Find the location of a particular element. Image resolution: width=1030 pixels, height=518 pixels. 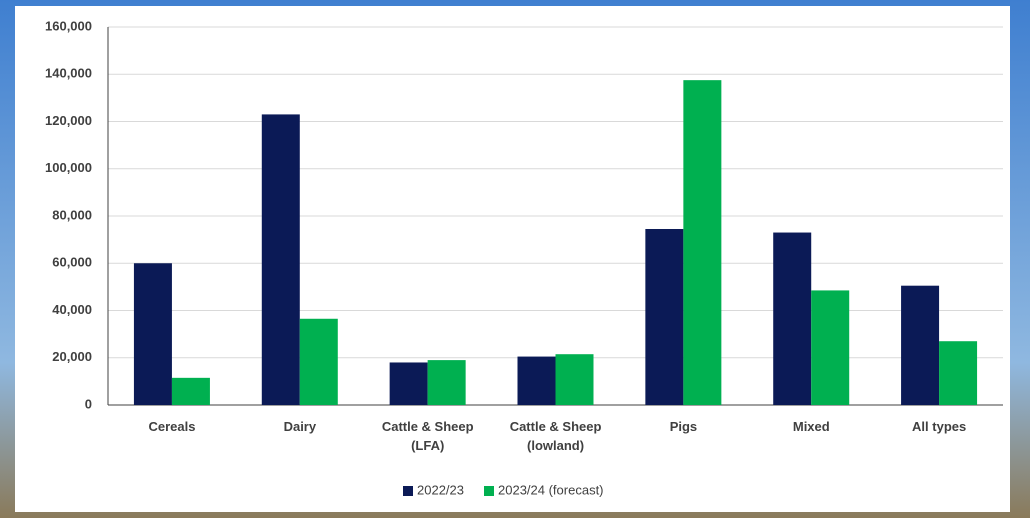

y-tick-label: 120,000 is located at coordinates (68, 120).